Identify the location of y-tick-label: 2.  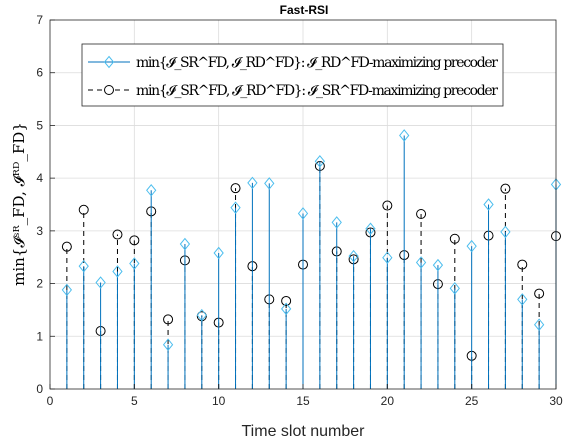
(39, 284).